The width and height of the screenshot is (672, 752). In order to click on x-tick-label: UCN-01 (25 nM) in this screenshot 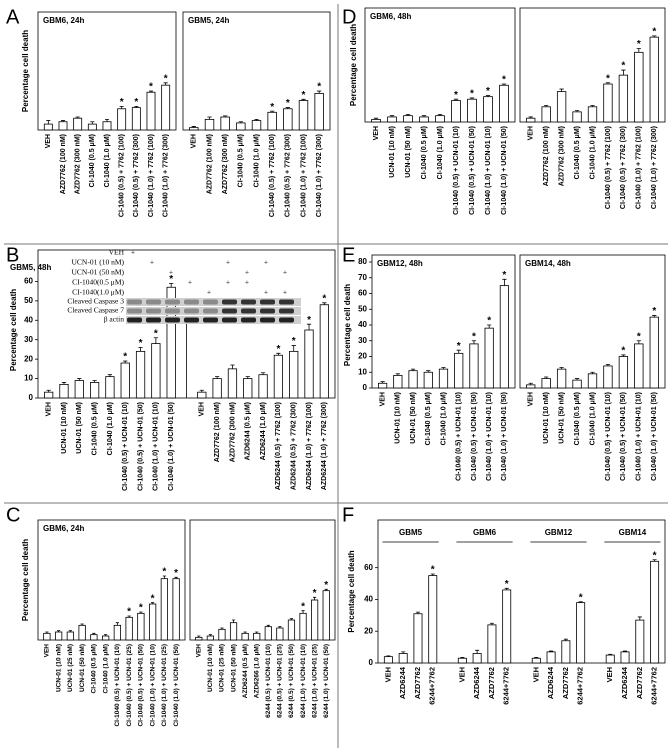, I will do `click(222, 668)`.